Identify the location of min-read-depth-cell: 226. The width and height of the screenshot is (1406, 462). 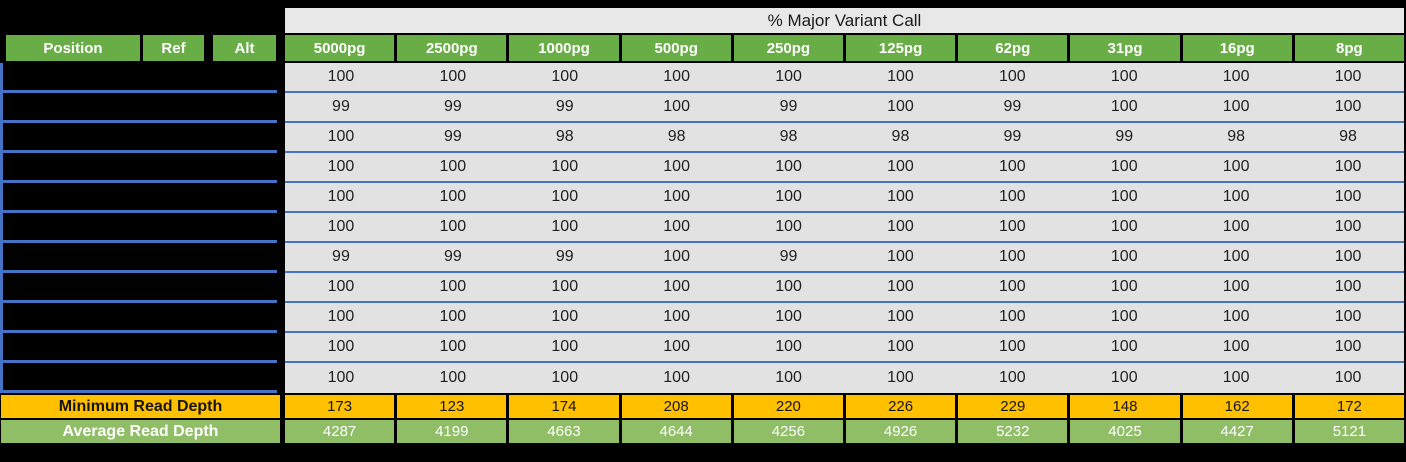
(900, 406).